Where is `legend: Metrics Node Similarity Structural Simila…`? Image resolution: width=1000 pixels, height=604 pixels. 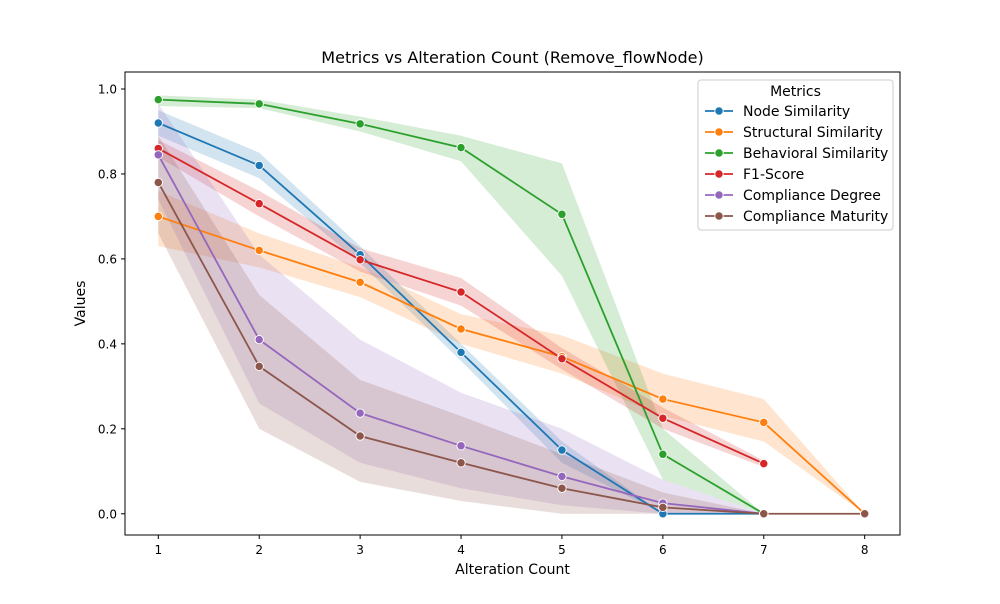
legend: Metrics Node Similarity Structural Simila… is located at coordinates (795, 155).